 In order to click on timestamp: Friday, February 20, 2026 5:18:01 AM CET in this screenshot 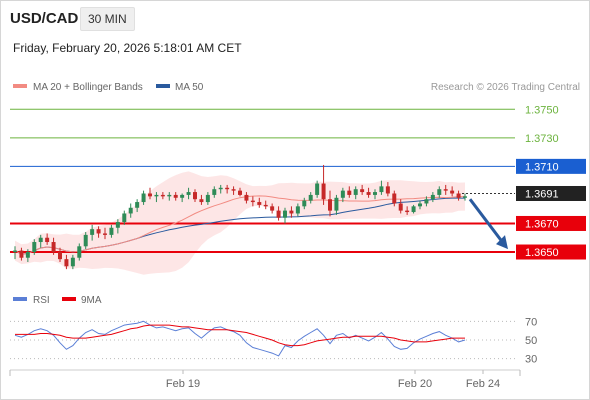, I will do `click(127, 48)`.